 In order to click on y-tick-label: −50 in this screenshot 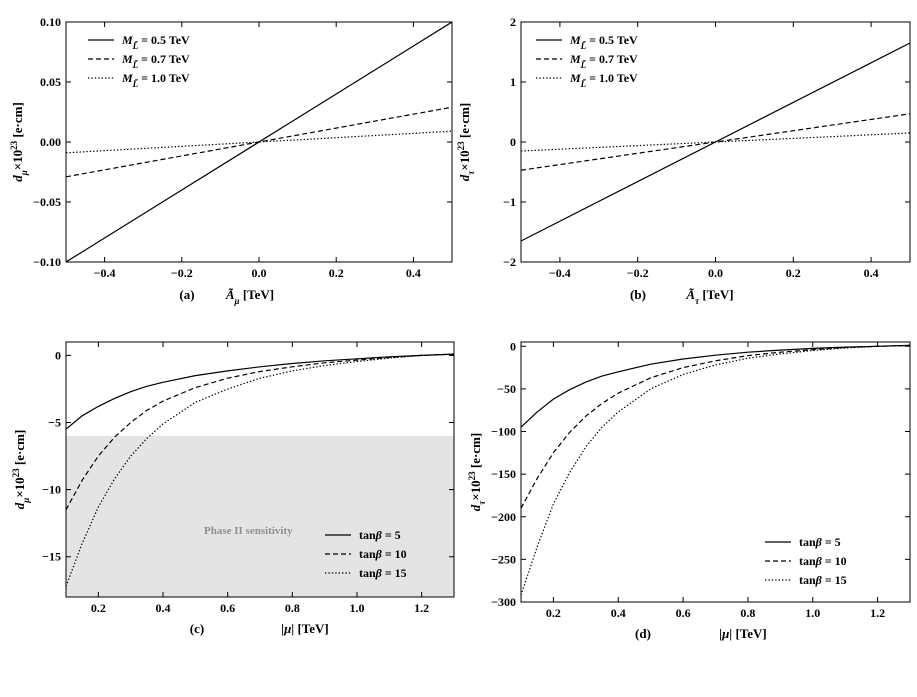, I will do `click(506, 389)`.